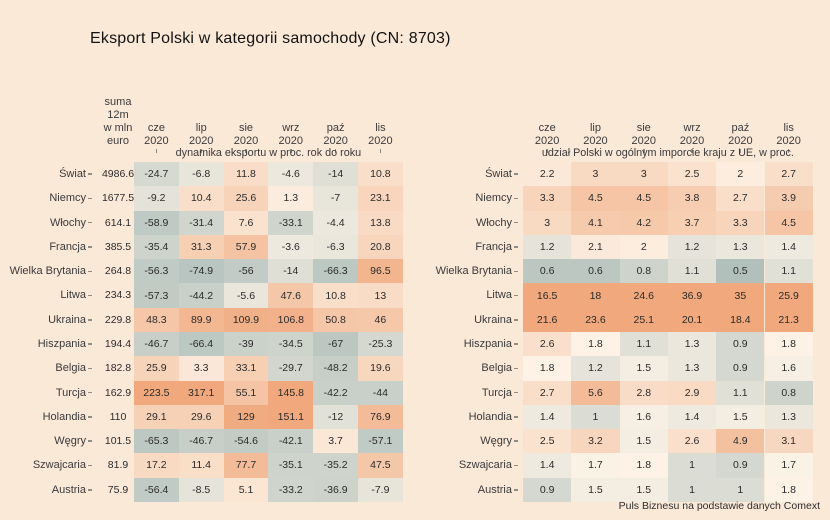  What do you see at coordinates (68, 489) in the screenshot?
I see `row-label: Austria` at bounding box center [68, 489].